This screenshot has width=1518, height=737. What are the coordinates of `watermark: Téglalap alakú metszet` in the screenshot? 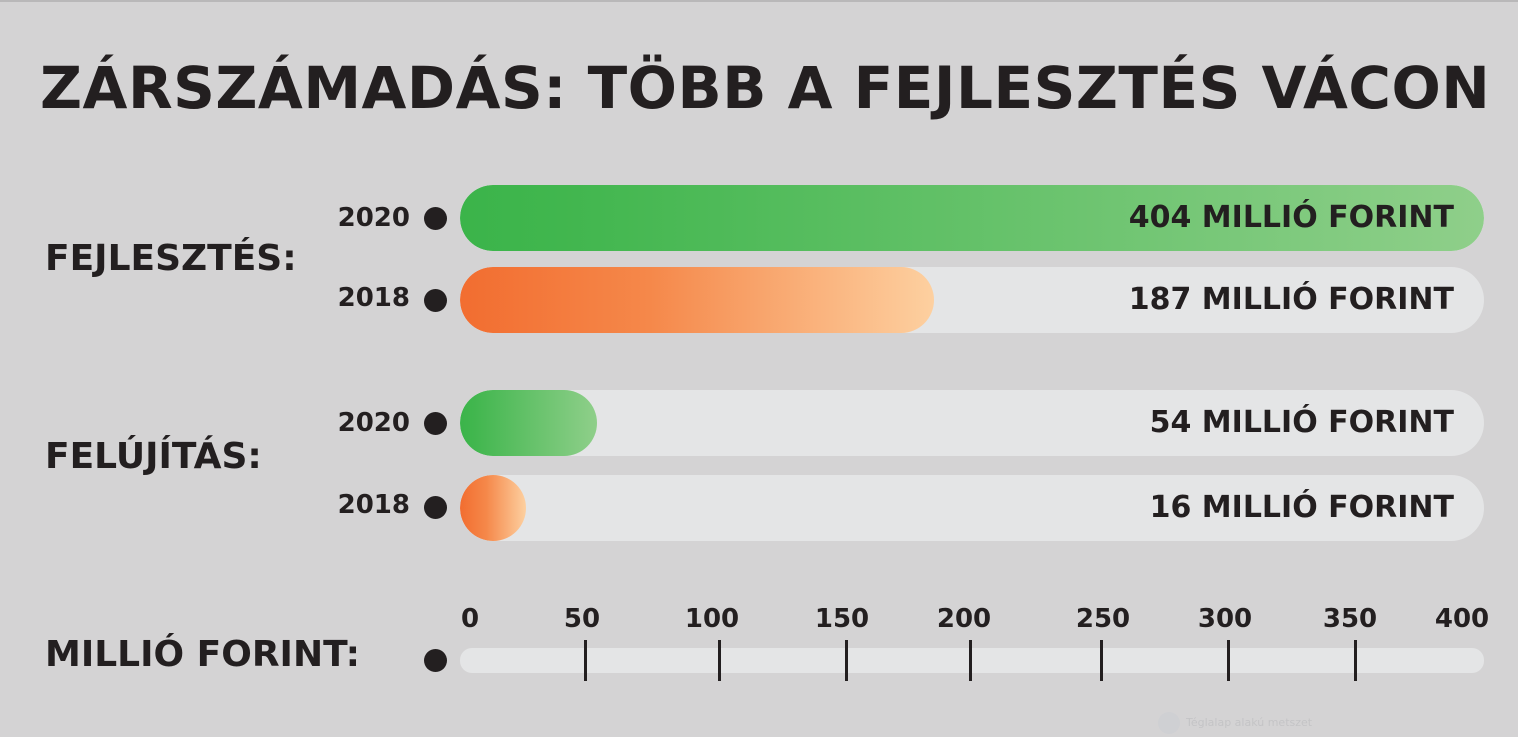 It's located at (1235, 723).